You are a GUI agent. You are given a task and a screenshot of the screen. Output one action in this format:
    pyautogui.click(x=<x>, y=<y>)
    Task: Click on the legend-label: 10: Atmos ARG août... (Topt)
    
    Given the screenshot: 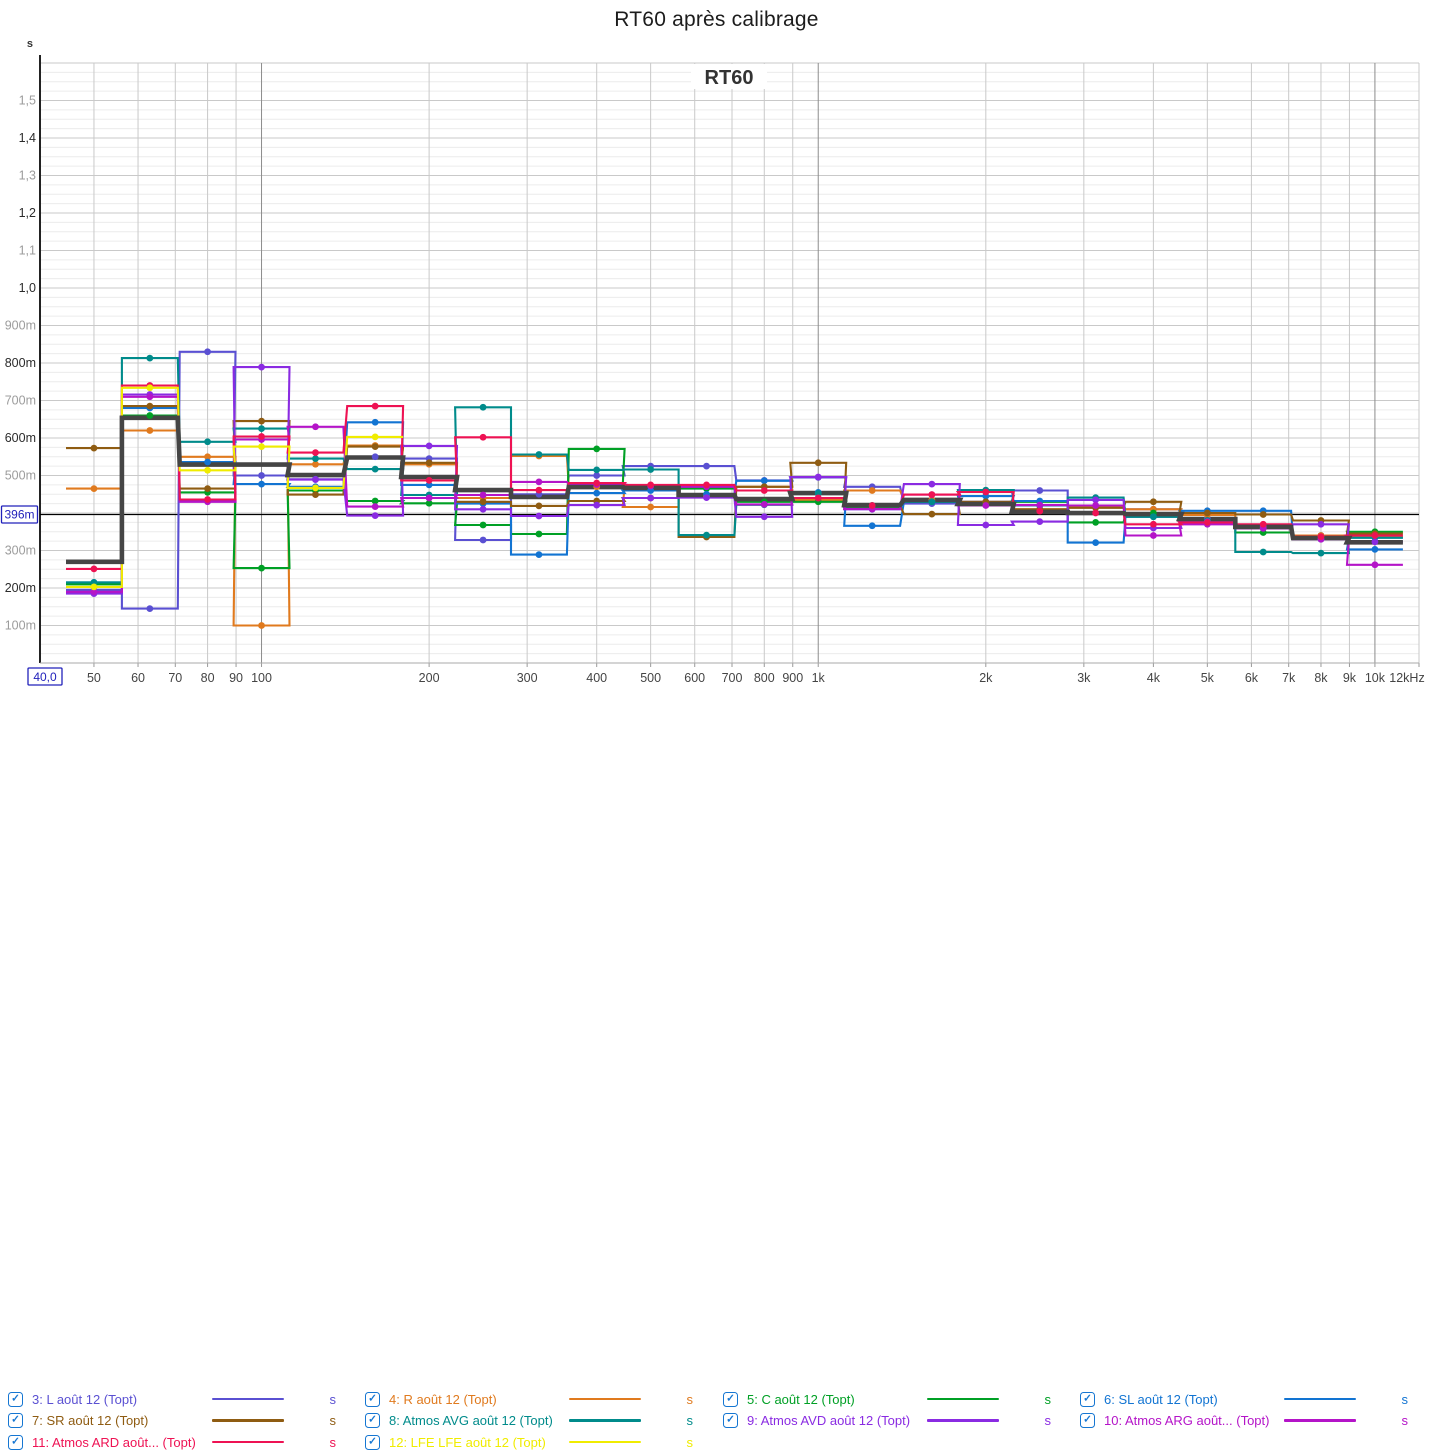 What is the action you would take?
    pyautogui.click(x=1187, y=1420)
    